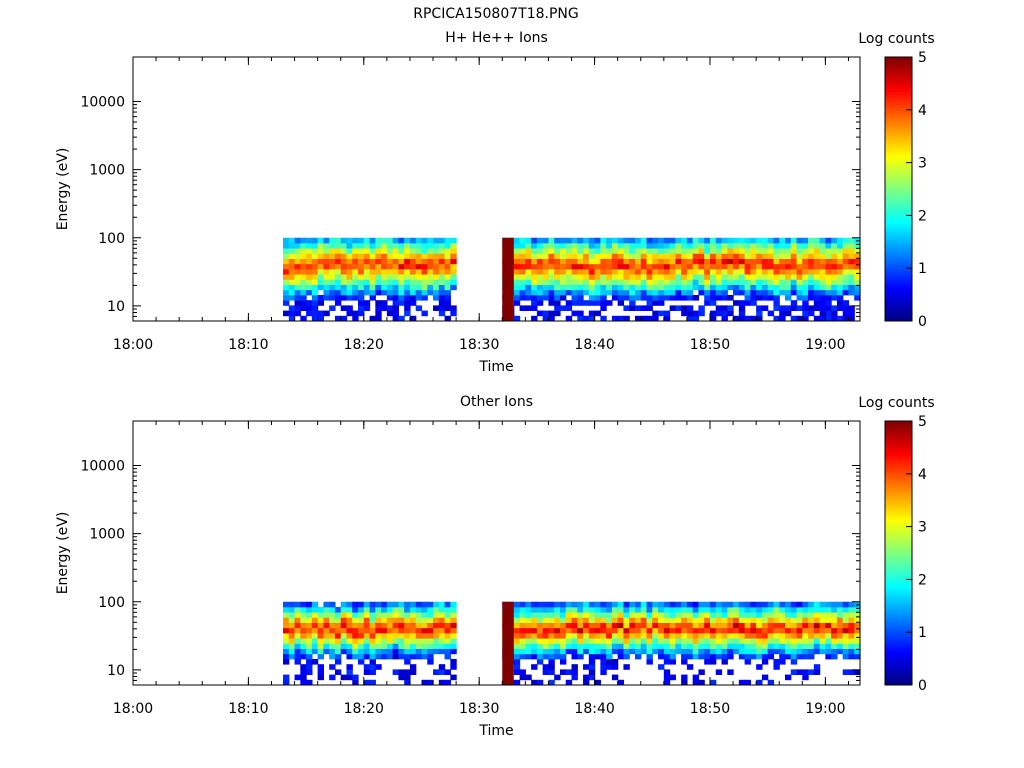 This screenshot has height=768, width=1024. I want to click on x-tick-label: 18:00, so click(133, 345).